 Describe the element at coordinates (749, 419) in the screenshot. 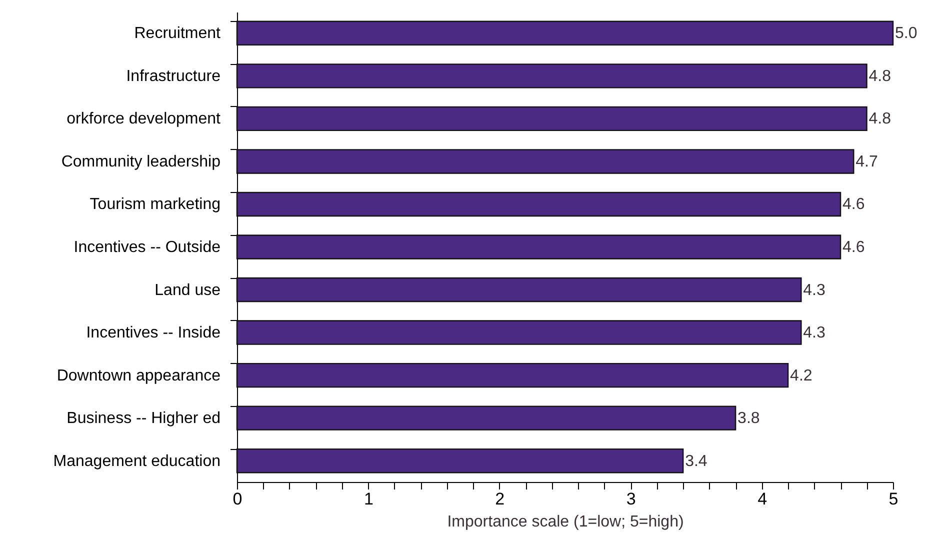

I see `data-label: 3.8` at that location.